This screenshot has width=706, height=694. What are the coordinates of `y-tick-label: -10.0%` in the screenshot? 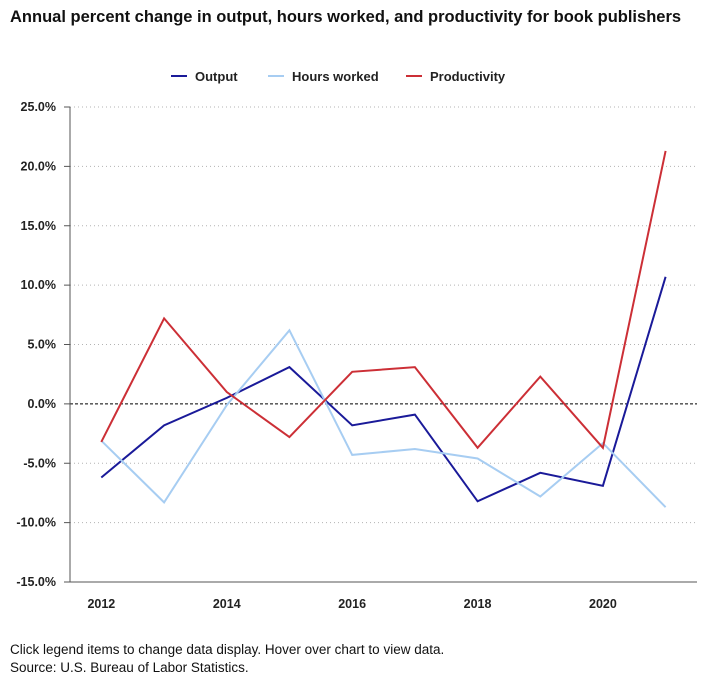 It's located at (36, 523).